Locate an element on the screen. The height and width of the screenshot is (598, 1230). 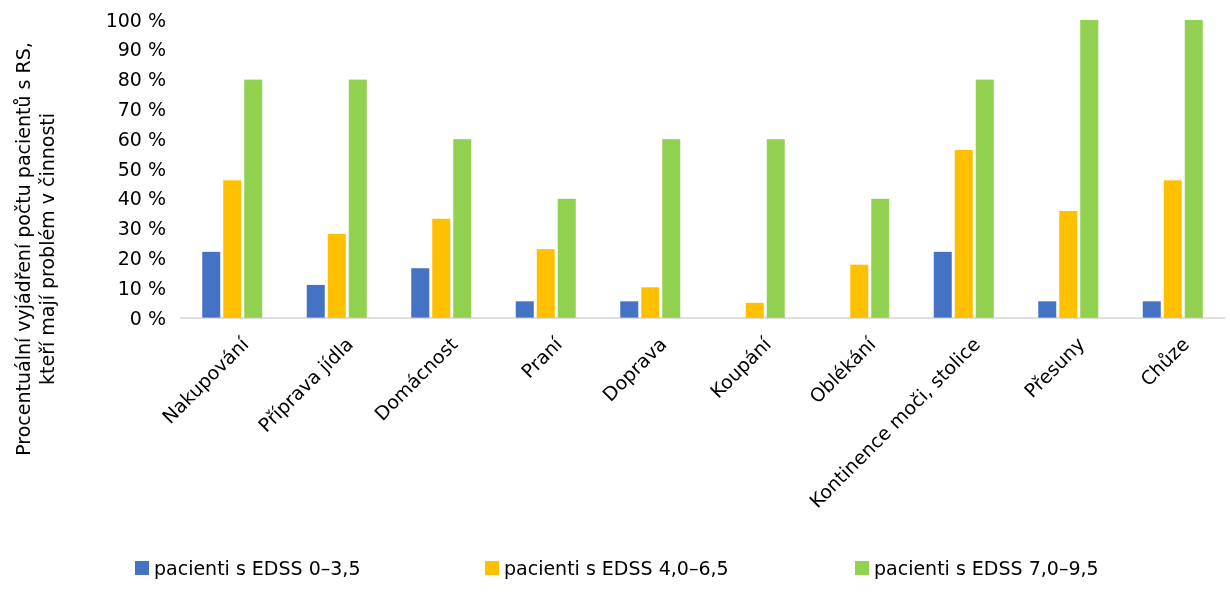
y-tick-label: 0 % is located at coordinates (147, 317).